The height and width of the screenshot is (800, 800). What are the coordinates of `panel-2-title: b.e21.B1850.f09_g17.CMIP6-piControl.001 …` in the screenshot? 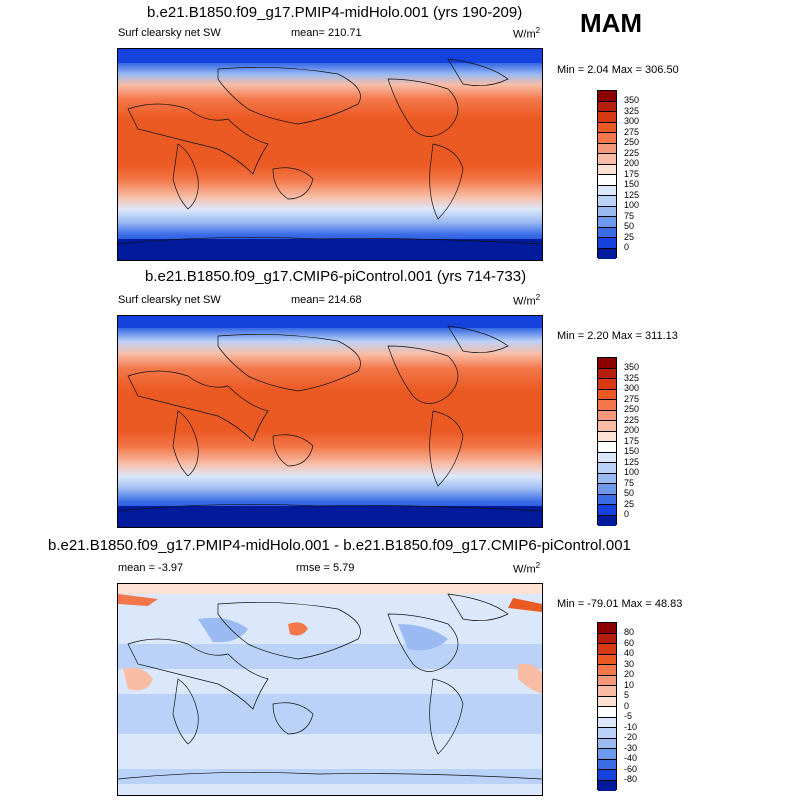 It's located at (336, 276).